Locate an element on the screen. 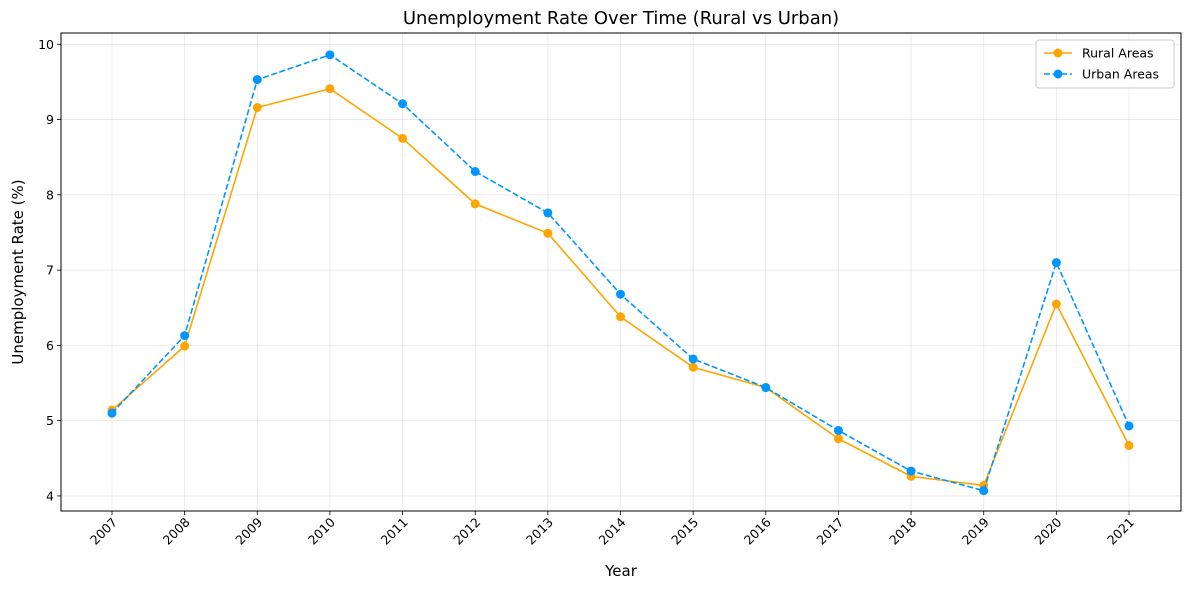  x-tick-label: 2011 is located at coordinates (394, 531).